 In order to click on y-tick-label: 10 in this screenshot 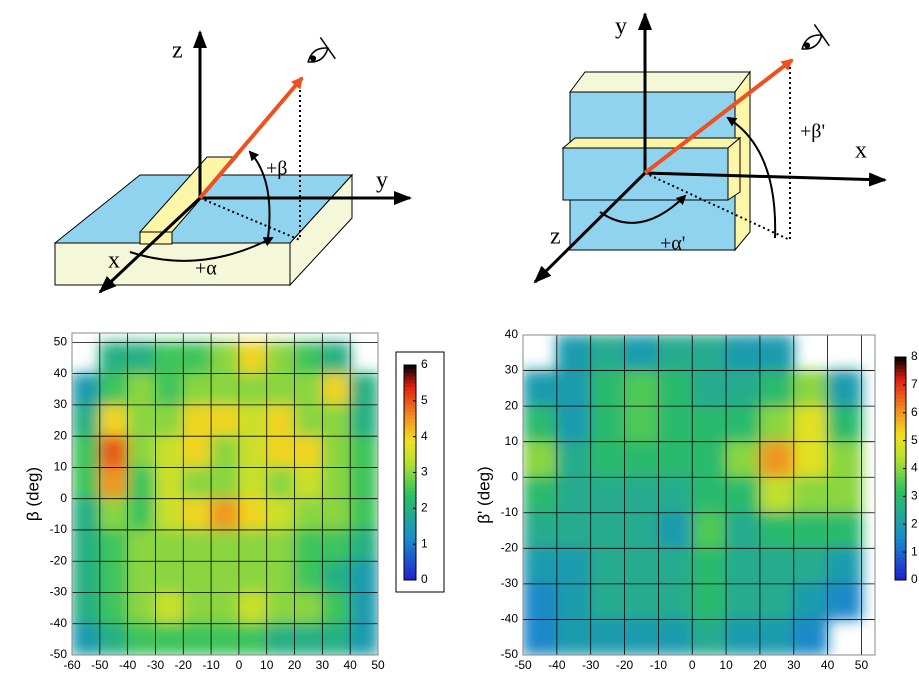, I will do `click(61, 467)`.